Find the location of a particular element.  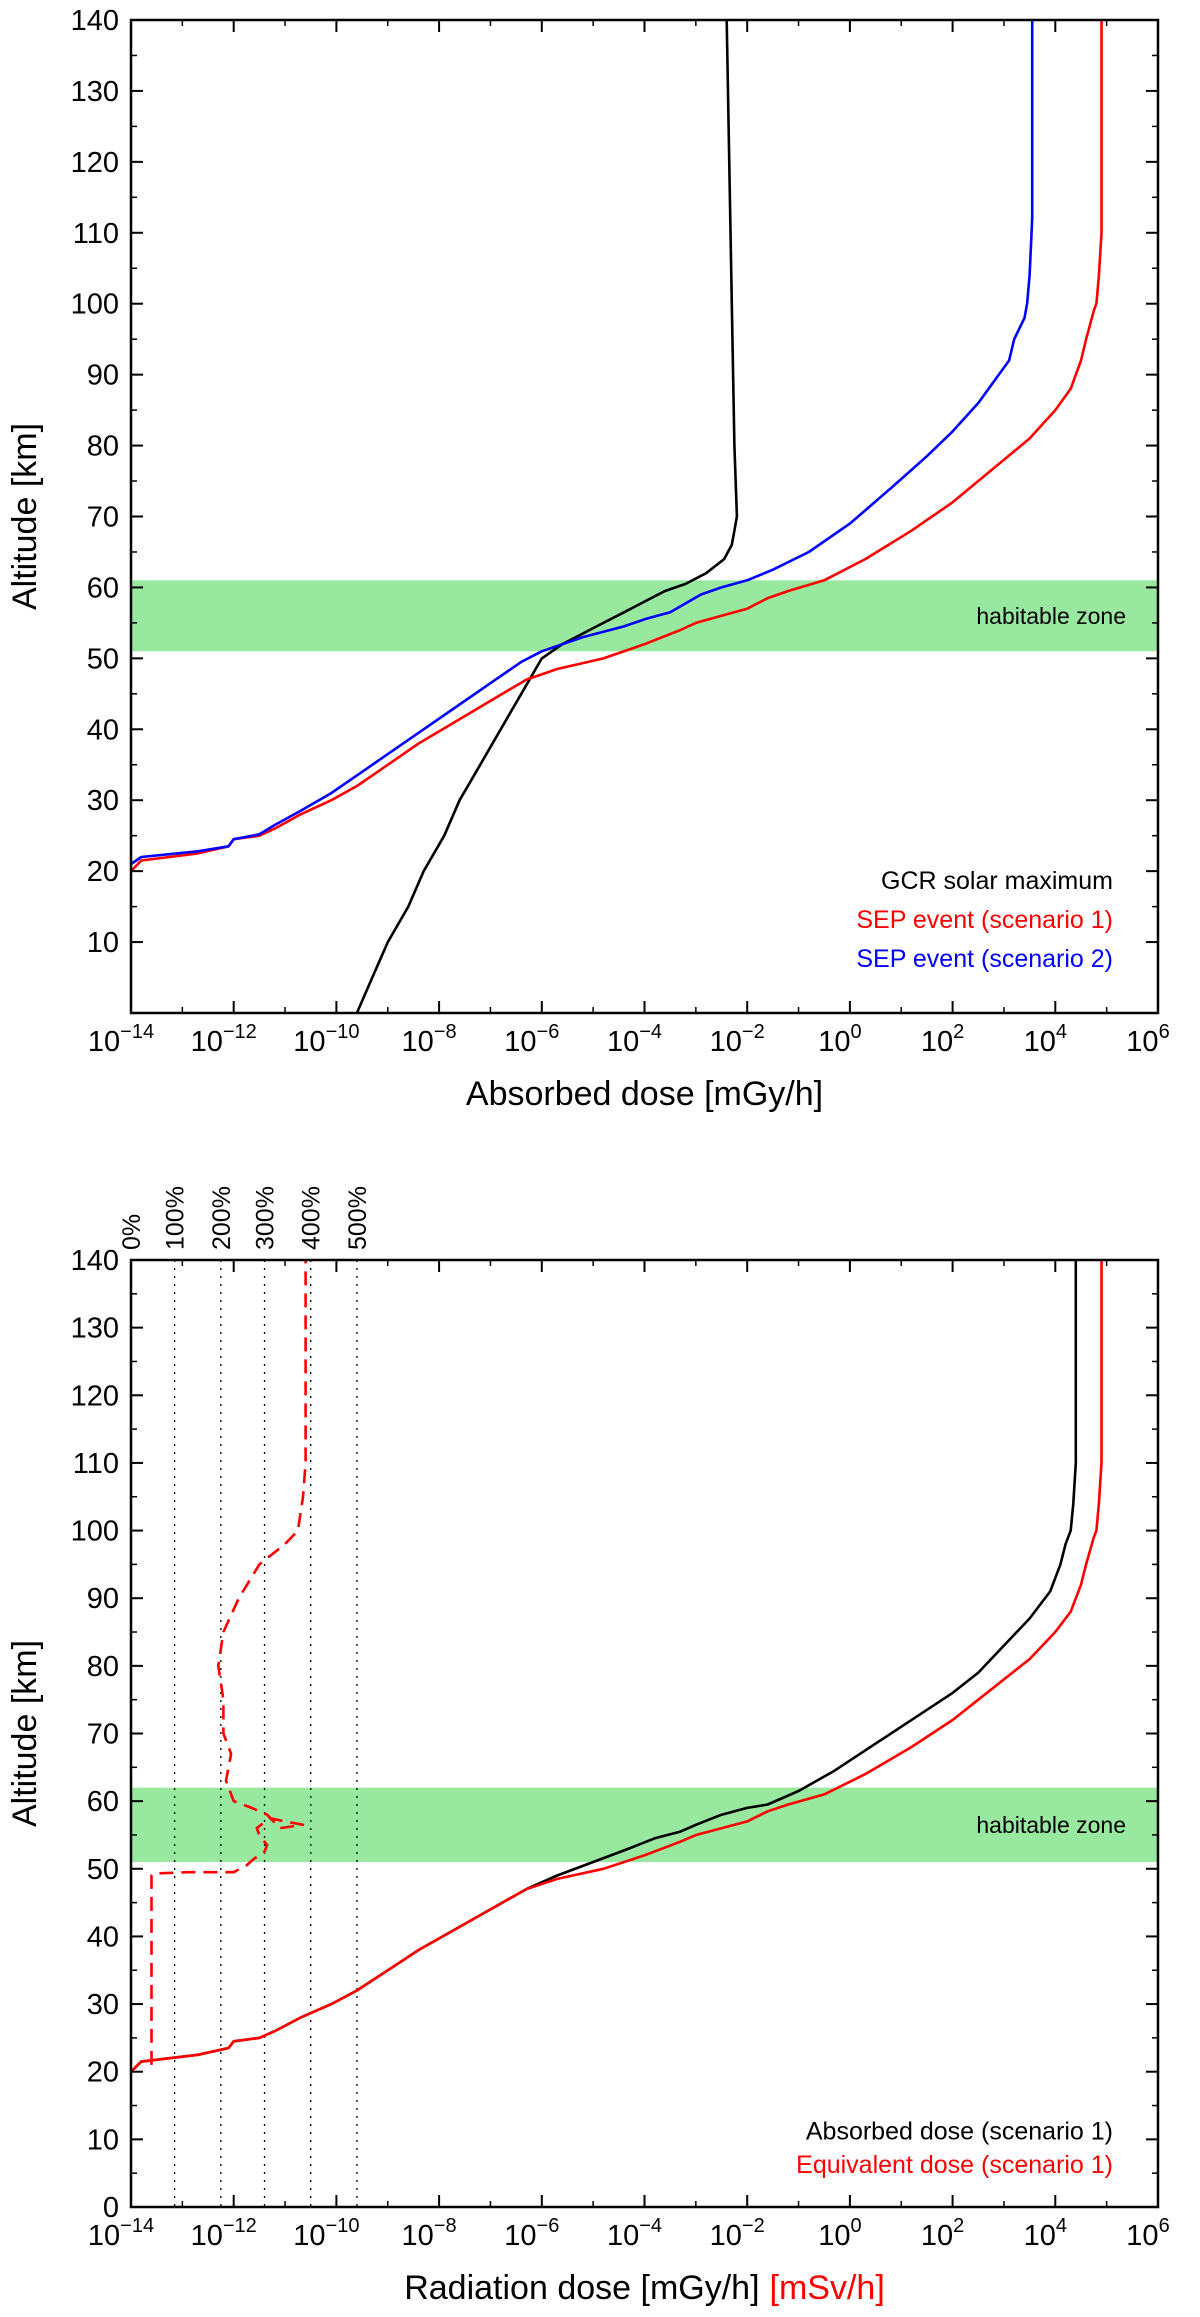

top-axis-percent-label: 100% is located at coordinates (176, 1218).